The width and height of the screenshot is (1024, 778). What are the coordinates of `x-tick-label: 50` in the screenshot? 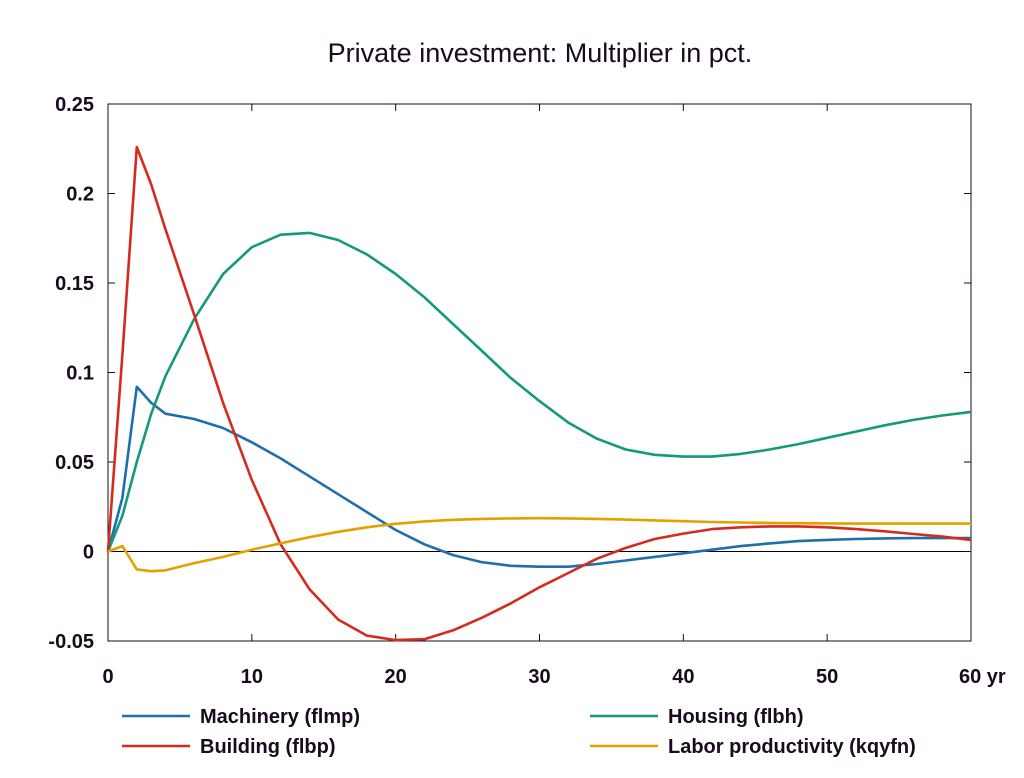 It's located at (827, 677).